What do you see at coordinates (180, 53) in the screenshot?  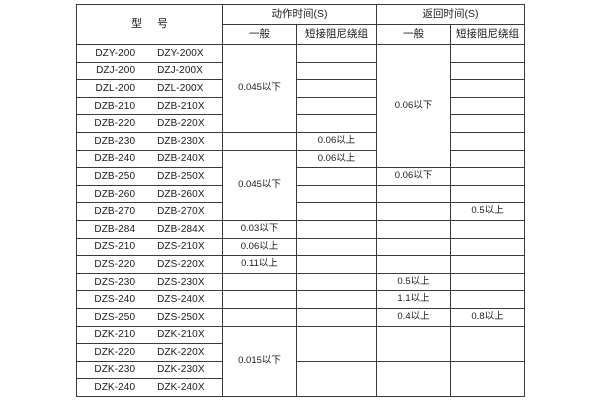 I see `model-code-variant: DZY-200X` at bounding box center [180, 53].